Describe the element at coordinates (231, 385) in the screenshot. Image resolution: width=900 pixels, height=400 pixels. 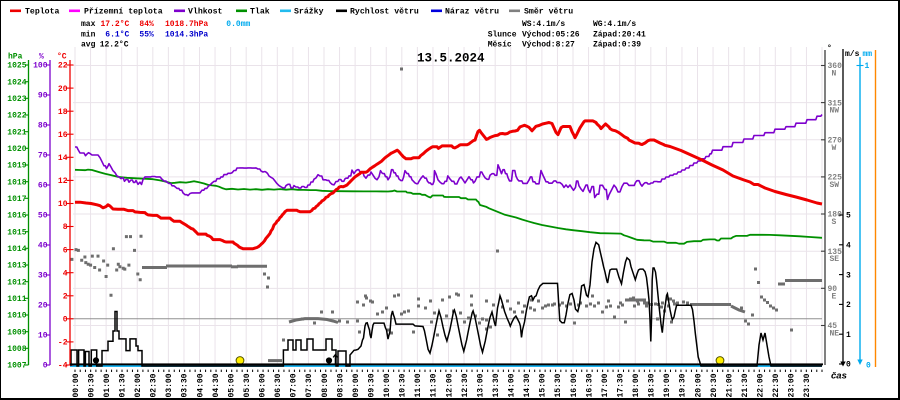
I see `svg-text: 05:00` at that location.